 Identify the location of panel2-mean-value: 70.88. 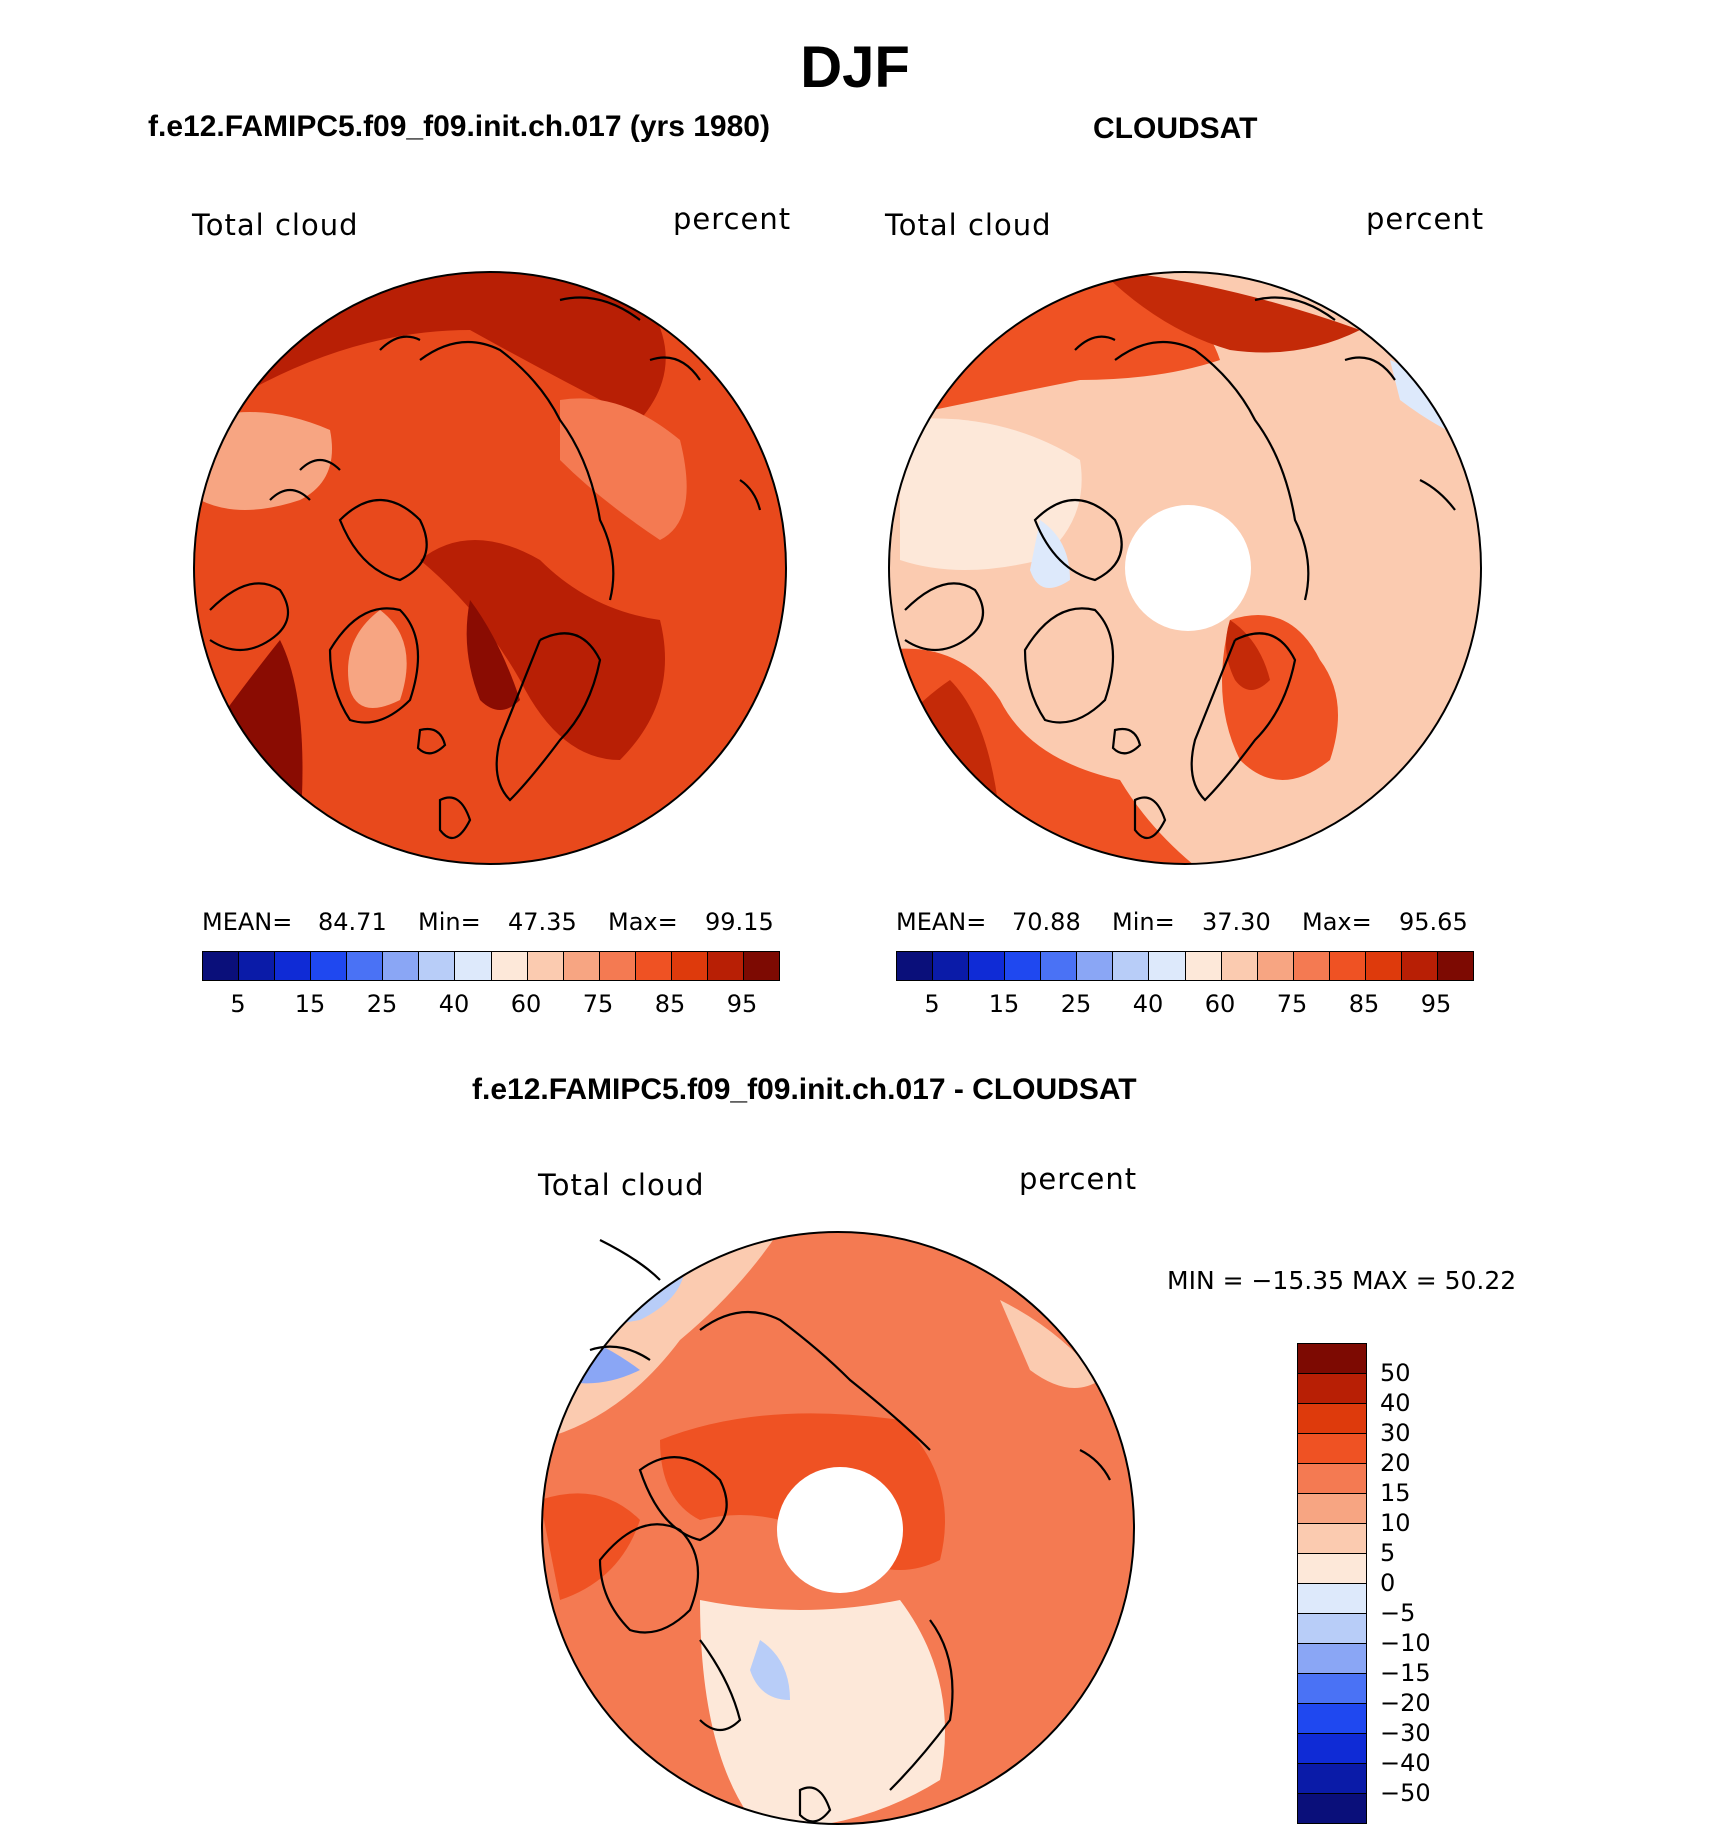
(1046, 922).